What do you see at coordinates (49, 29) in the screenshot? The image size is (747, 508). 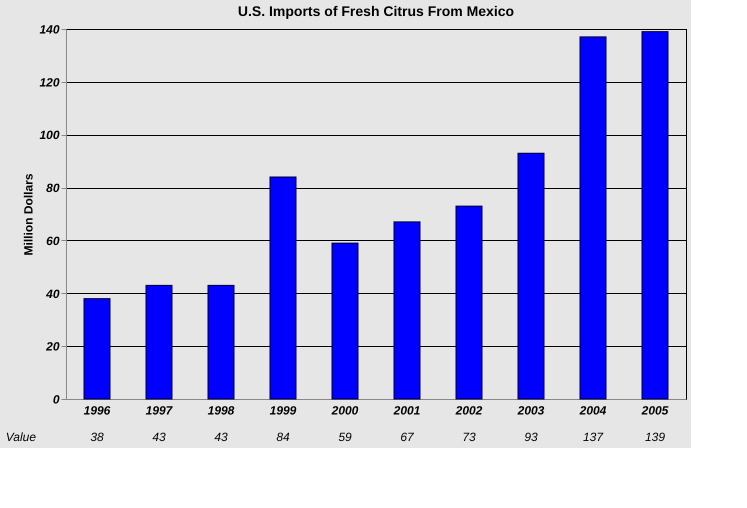 I see `y-tick-label: 140` at bounding box center [49, 29].